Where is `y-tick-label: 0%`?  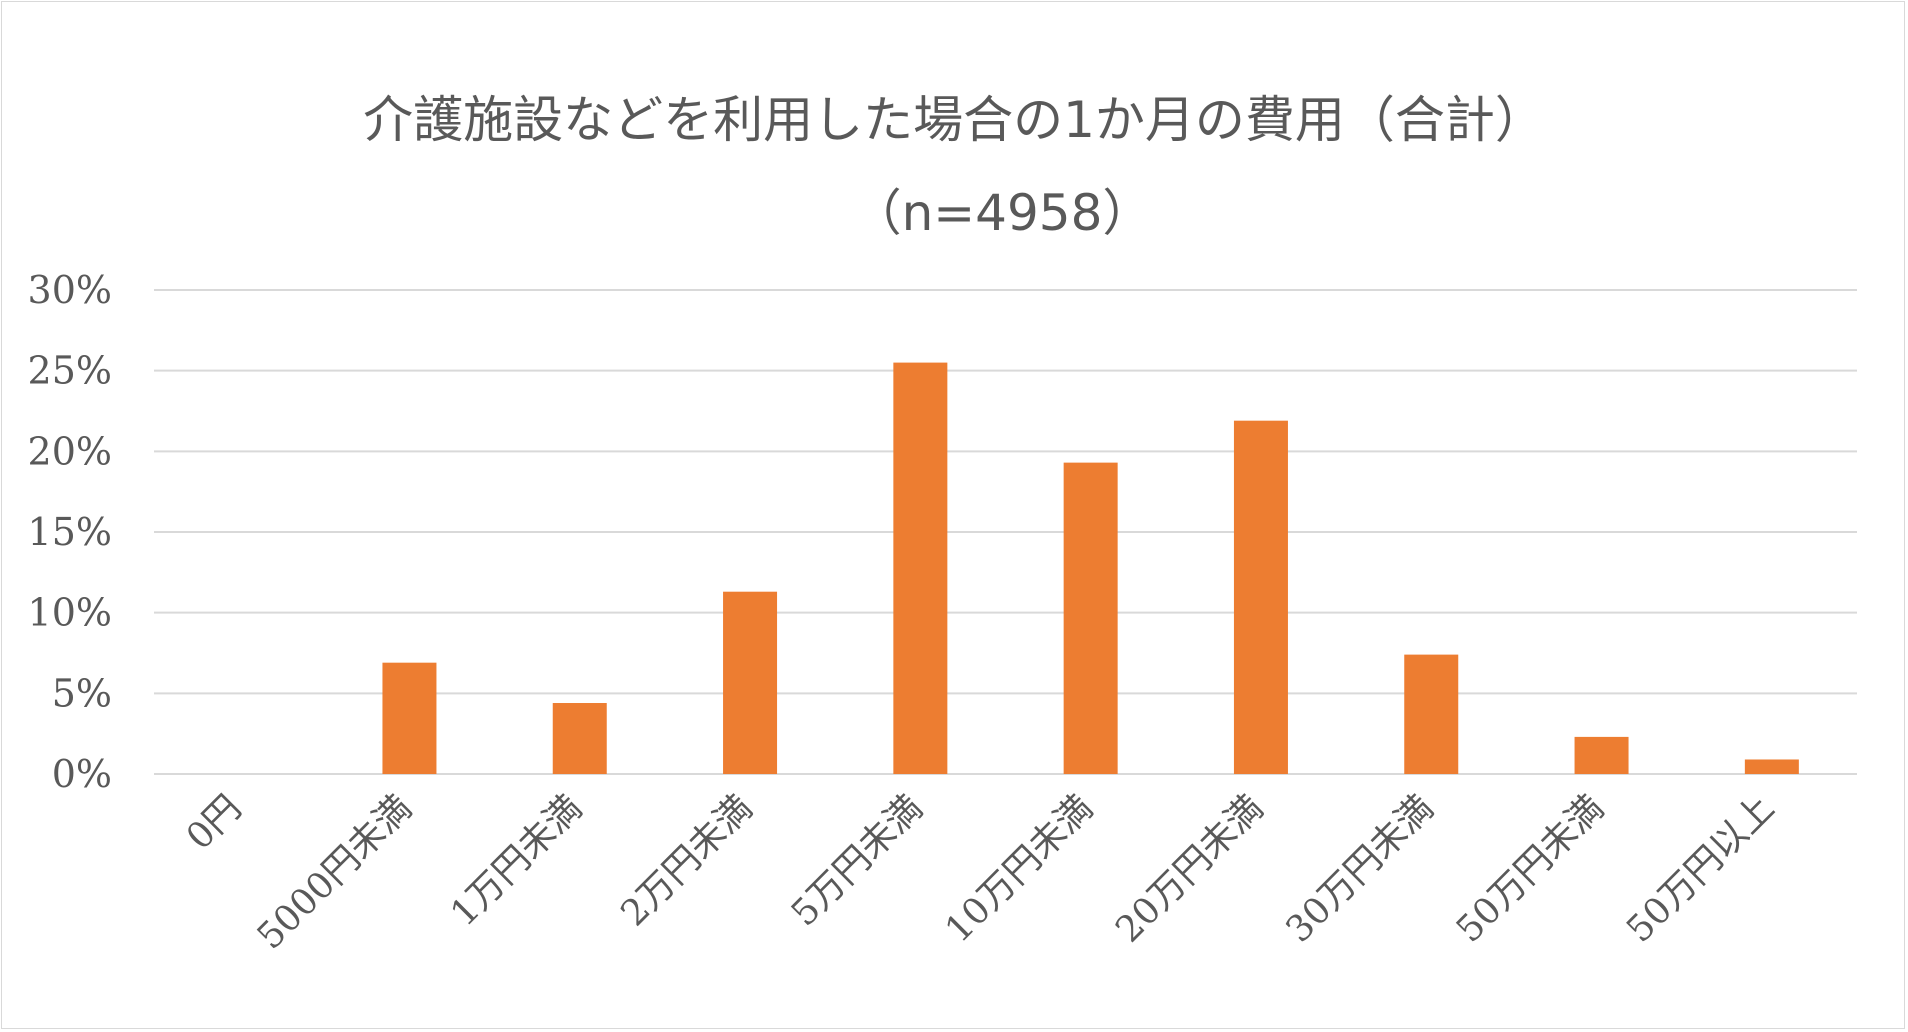
y-tick-label: 0% is located at coordinates (82, 774).